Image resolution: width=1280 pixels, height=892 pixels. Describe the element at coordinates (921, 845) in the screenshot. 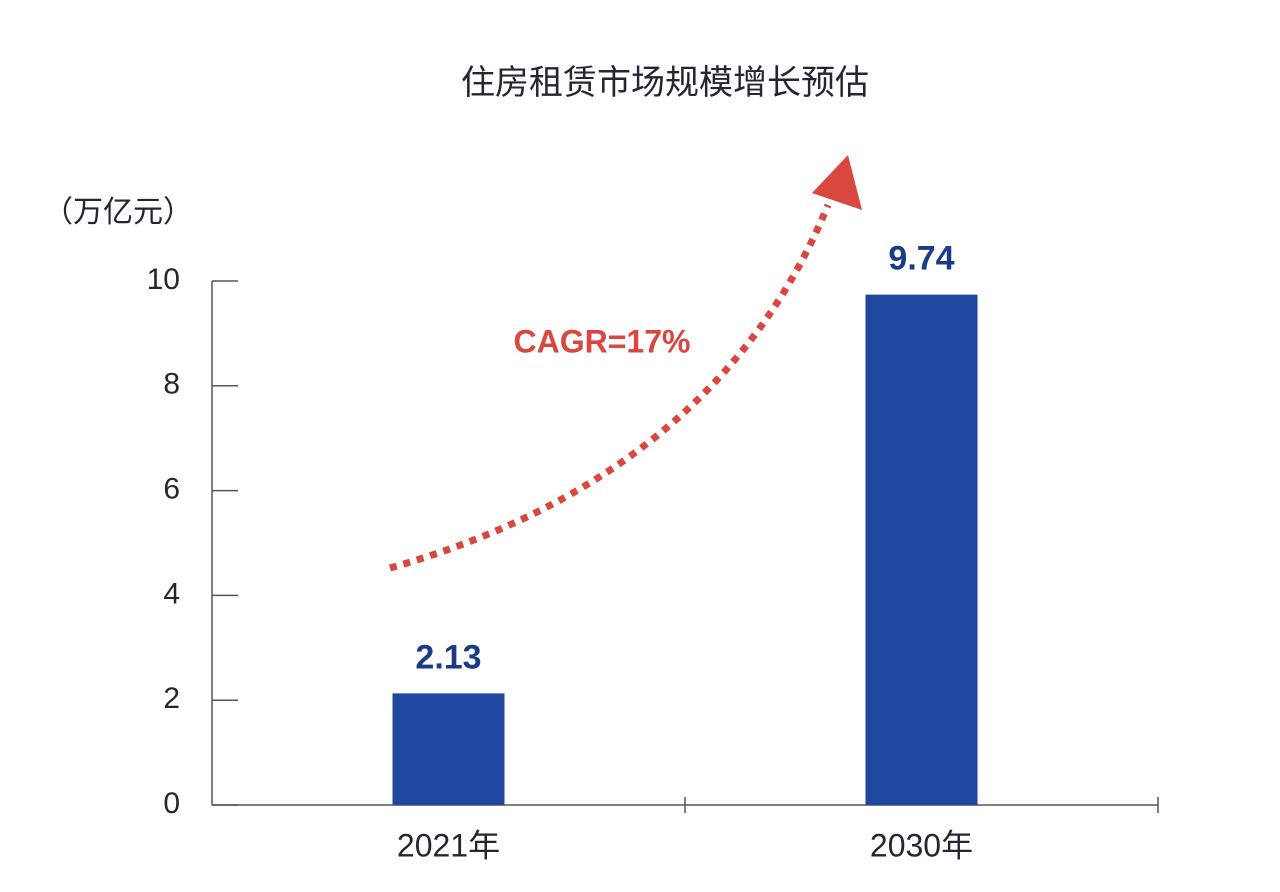

I see `x-tick-label: 2030年` at that location.